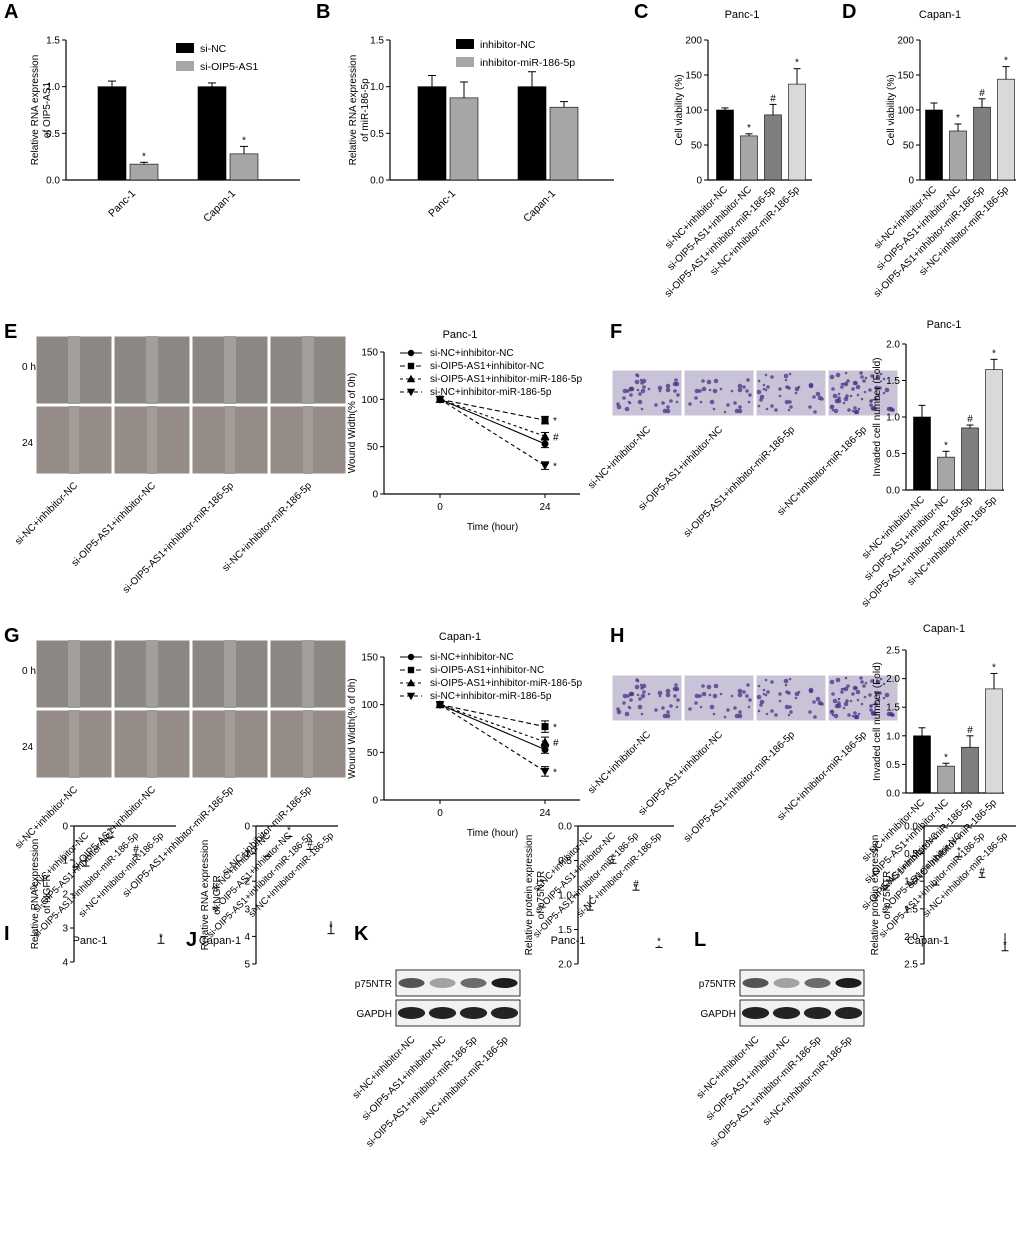 The width and height of the screenshot is (1020, 1239). Describe the element at coordinates (35, 894) in the screenshot. I see `y-axis-label: Relative RNA expression` at that location.